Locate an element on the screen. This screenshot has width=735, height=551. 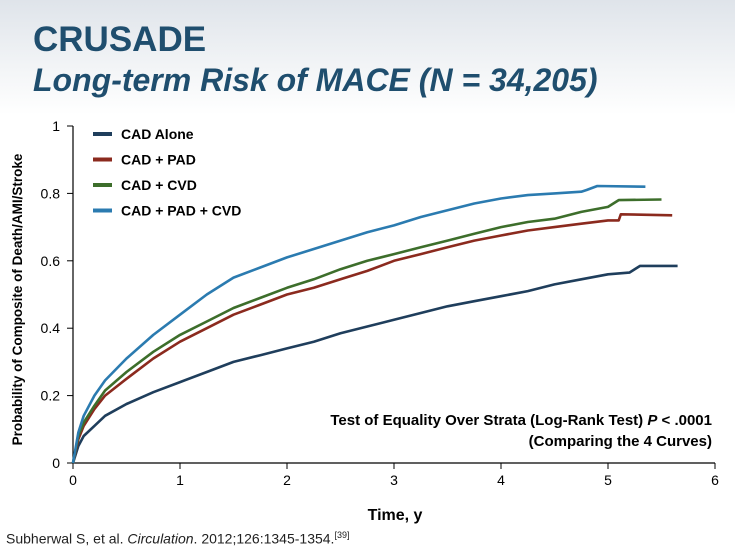
y-tick-label: 1 is located at coordinates (56, 126).